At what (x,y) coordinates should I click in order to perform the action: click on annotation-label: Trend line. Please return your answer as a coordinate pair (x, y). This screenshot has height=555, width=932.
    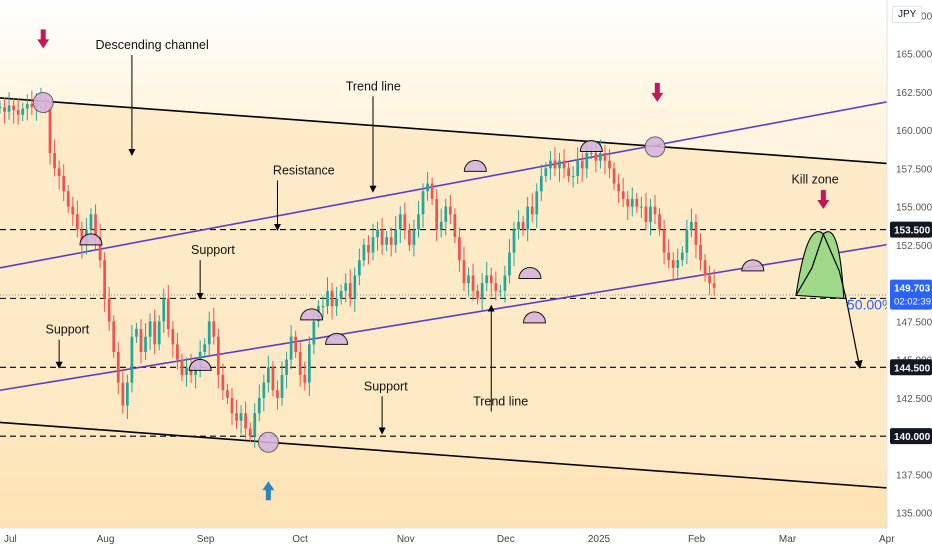
    Looking at the image, I should click on (373, 86).